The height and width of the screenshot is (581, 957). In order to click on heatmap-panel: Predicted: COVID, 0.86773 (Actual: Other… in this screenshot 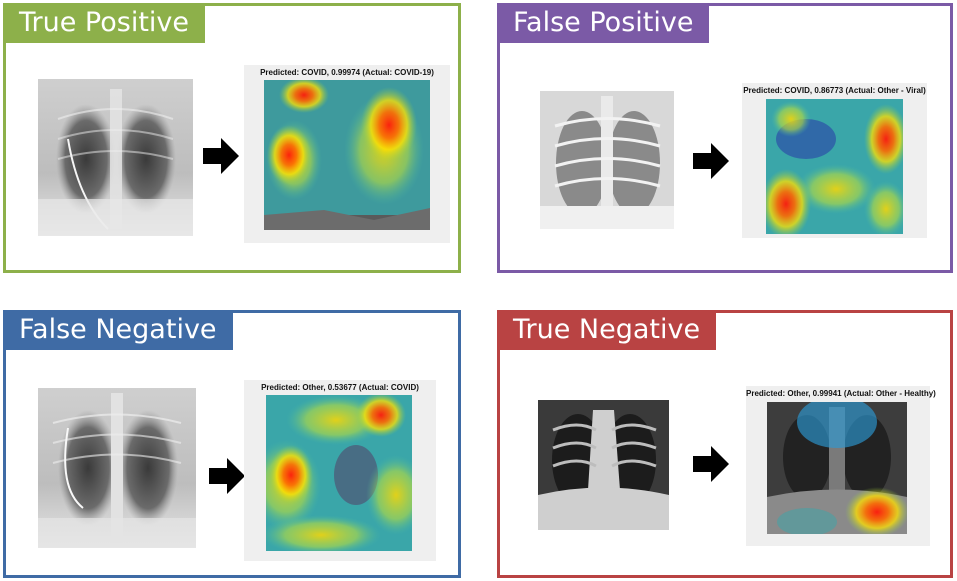, I will do `click(834, 160)`.